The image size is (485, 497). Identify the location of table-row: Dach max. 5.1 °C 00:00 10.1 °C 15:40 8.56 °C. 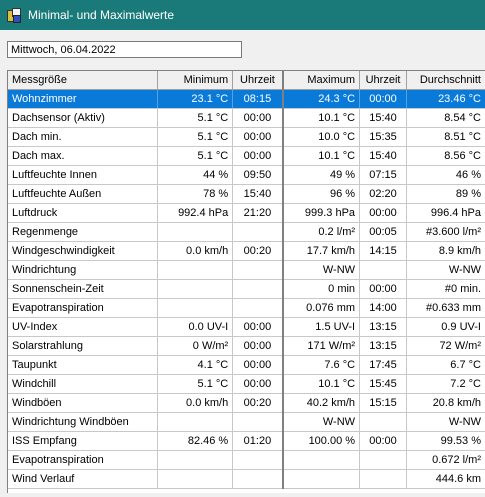
(246, 156).